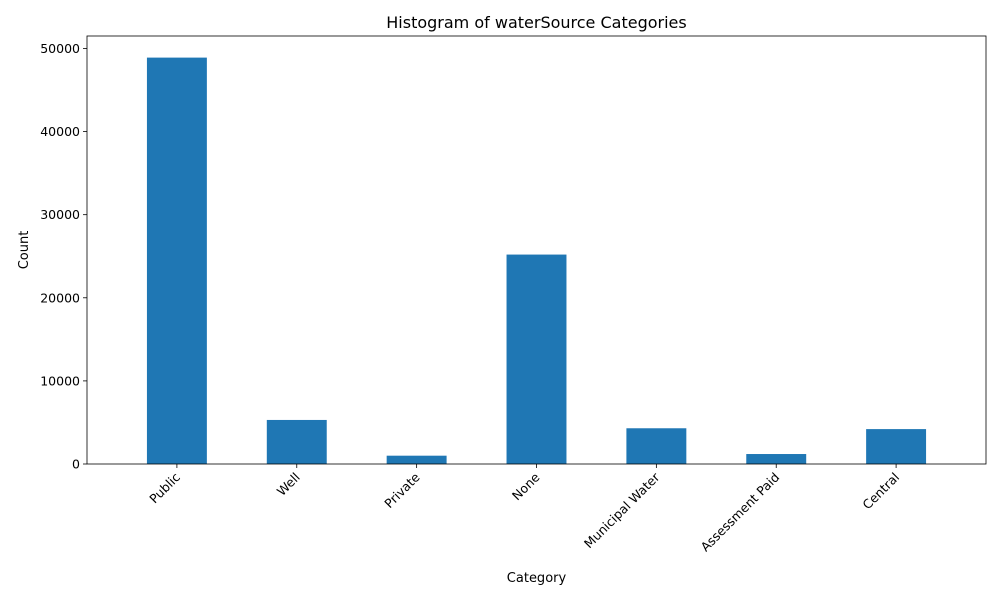 This screenshot has width=1000, height=600. What do you see at coordinates (288, 484) in the screenshot?
I see `x-tick-label: Well` at bounding box center [288, 484].